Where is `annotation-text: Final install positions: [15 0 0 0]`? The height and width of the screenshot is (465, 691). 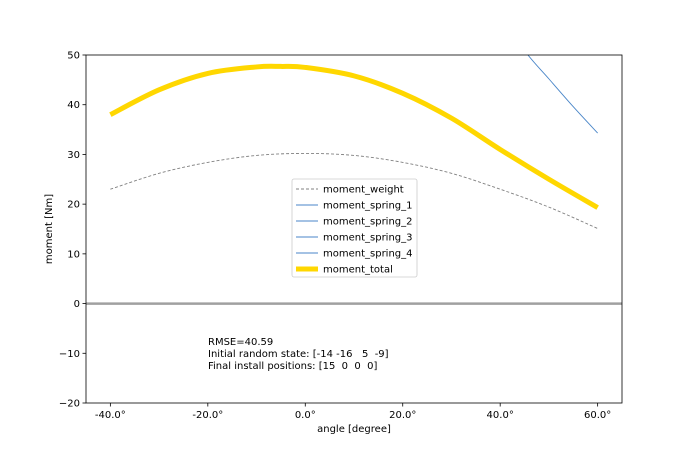
annotation-text: Final install positions: [15 0 0 0] is located at coordinates (292, 366).